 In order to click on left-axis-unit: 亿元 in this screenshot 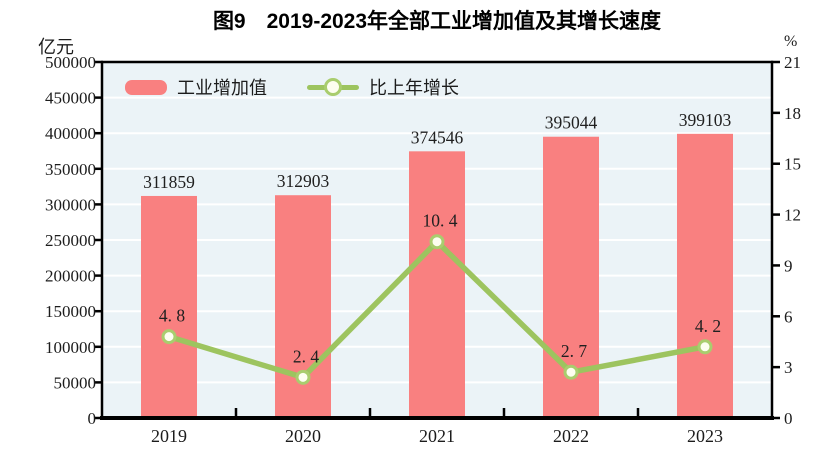, I will do `click(56, 47)`.